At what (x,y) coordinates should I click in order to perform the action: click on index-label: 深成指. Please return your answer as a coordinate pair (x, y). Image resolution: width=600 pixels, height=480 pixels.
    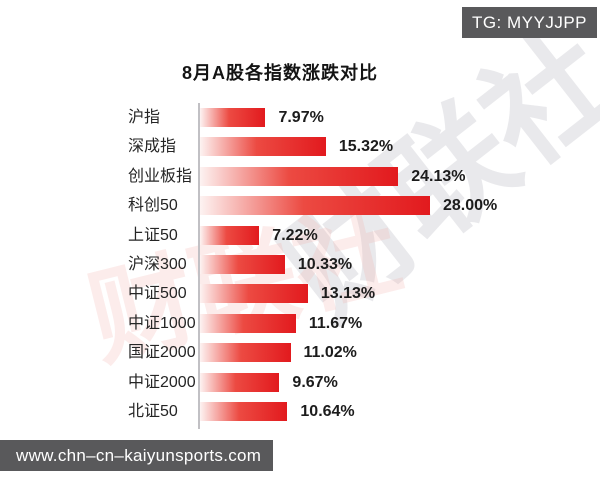
    Looking at the image, I should click on (152, 147).